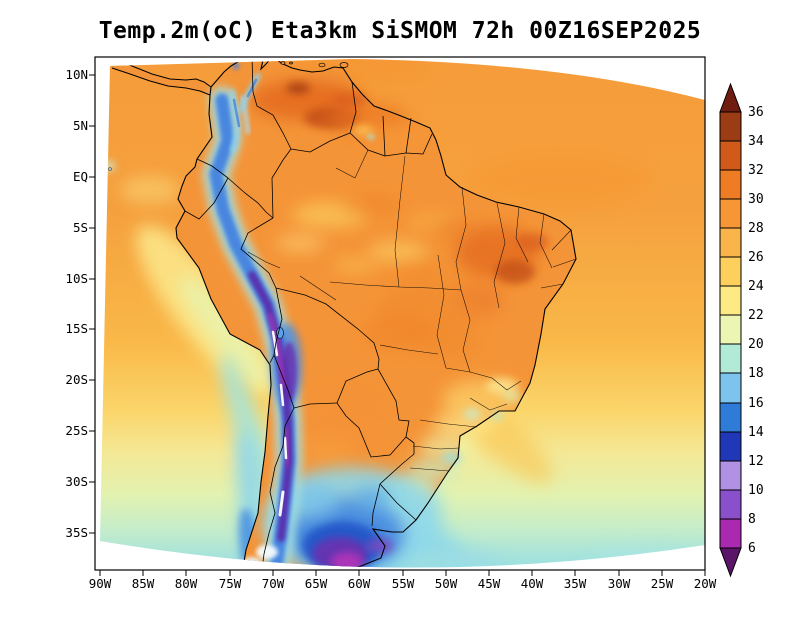 This screenshot has width=800, height=618. What do you see at coordinates (705, 583) in the screenshot?
I see `x-axis-label: 20W` at bounding box center [705, 583].